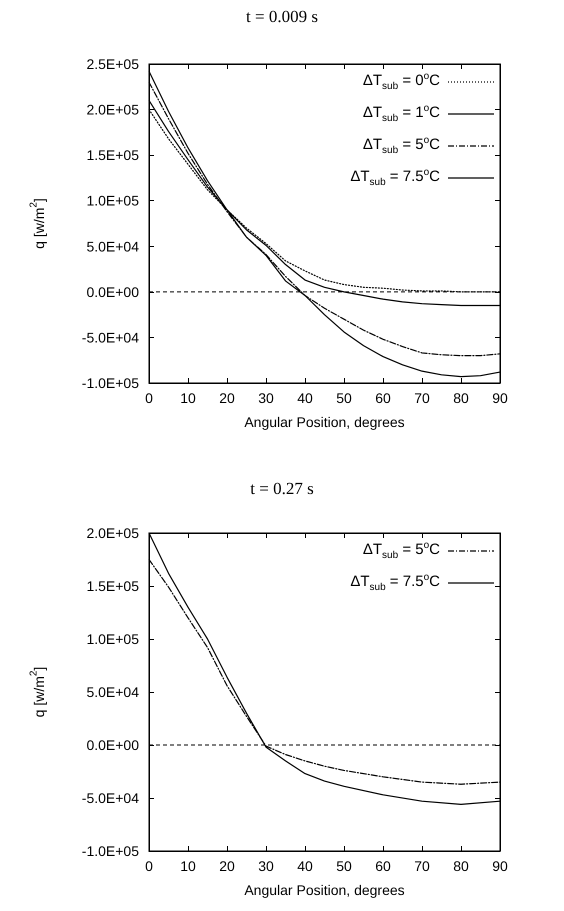 This screenshot has height=911, width=564. What do you see at coordinates (401, 114) in the screenshot?
I see `legend-label: ΔT$_{sub}$ = 1$^{o}$C` at bounding box center [401, 114].